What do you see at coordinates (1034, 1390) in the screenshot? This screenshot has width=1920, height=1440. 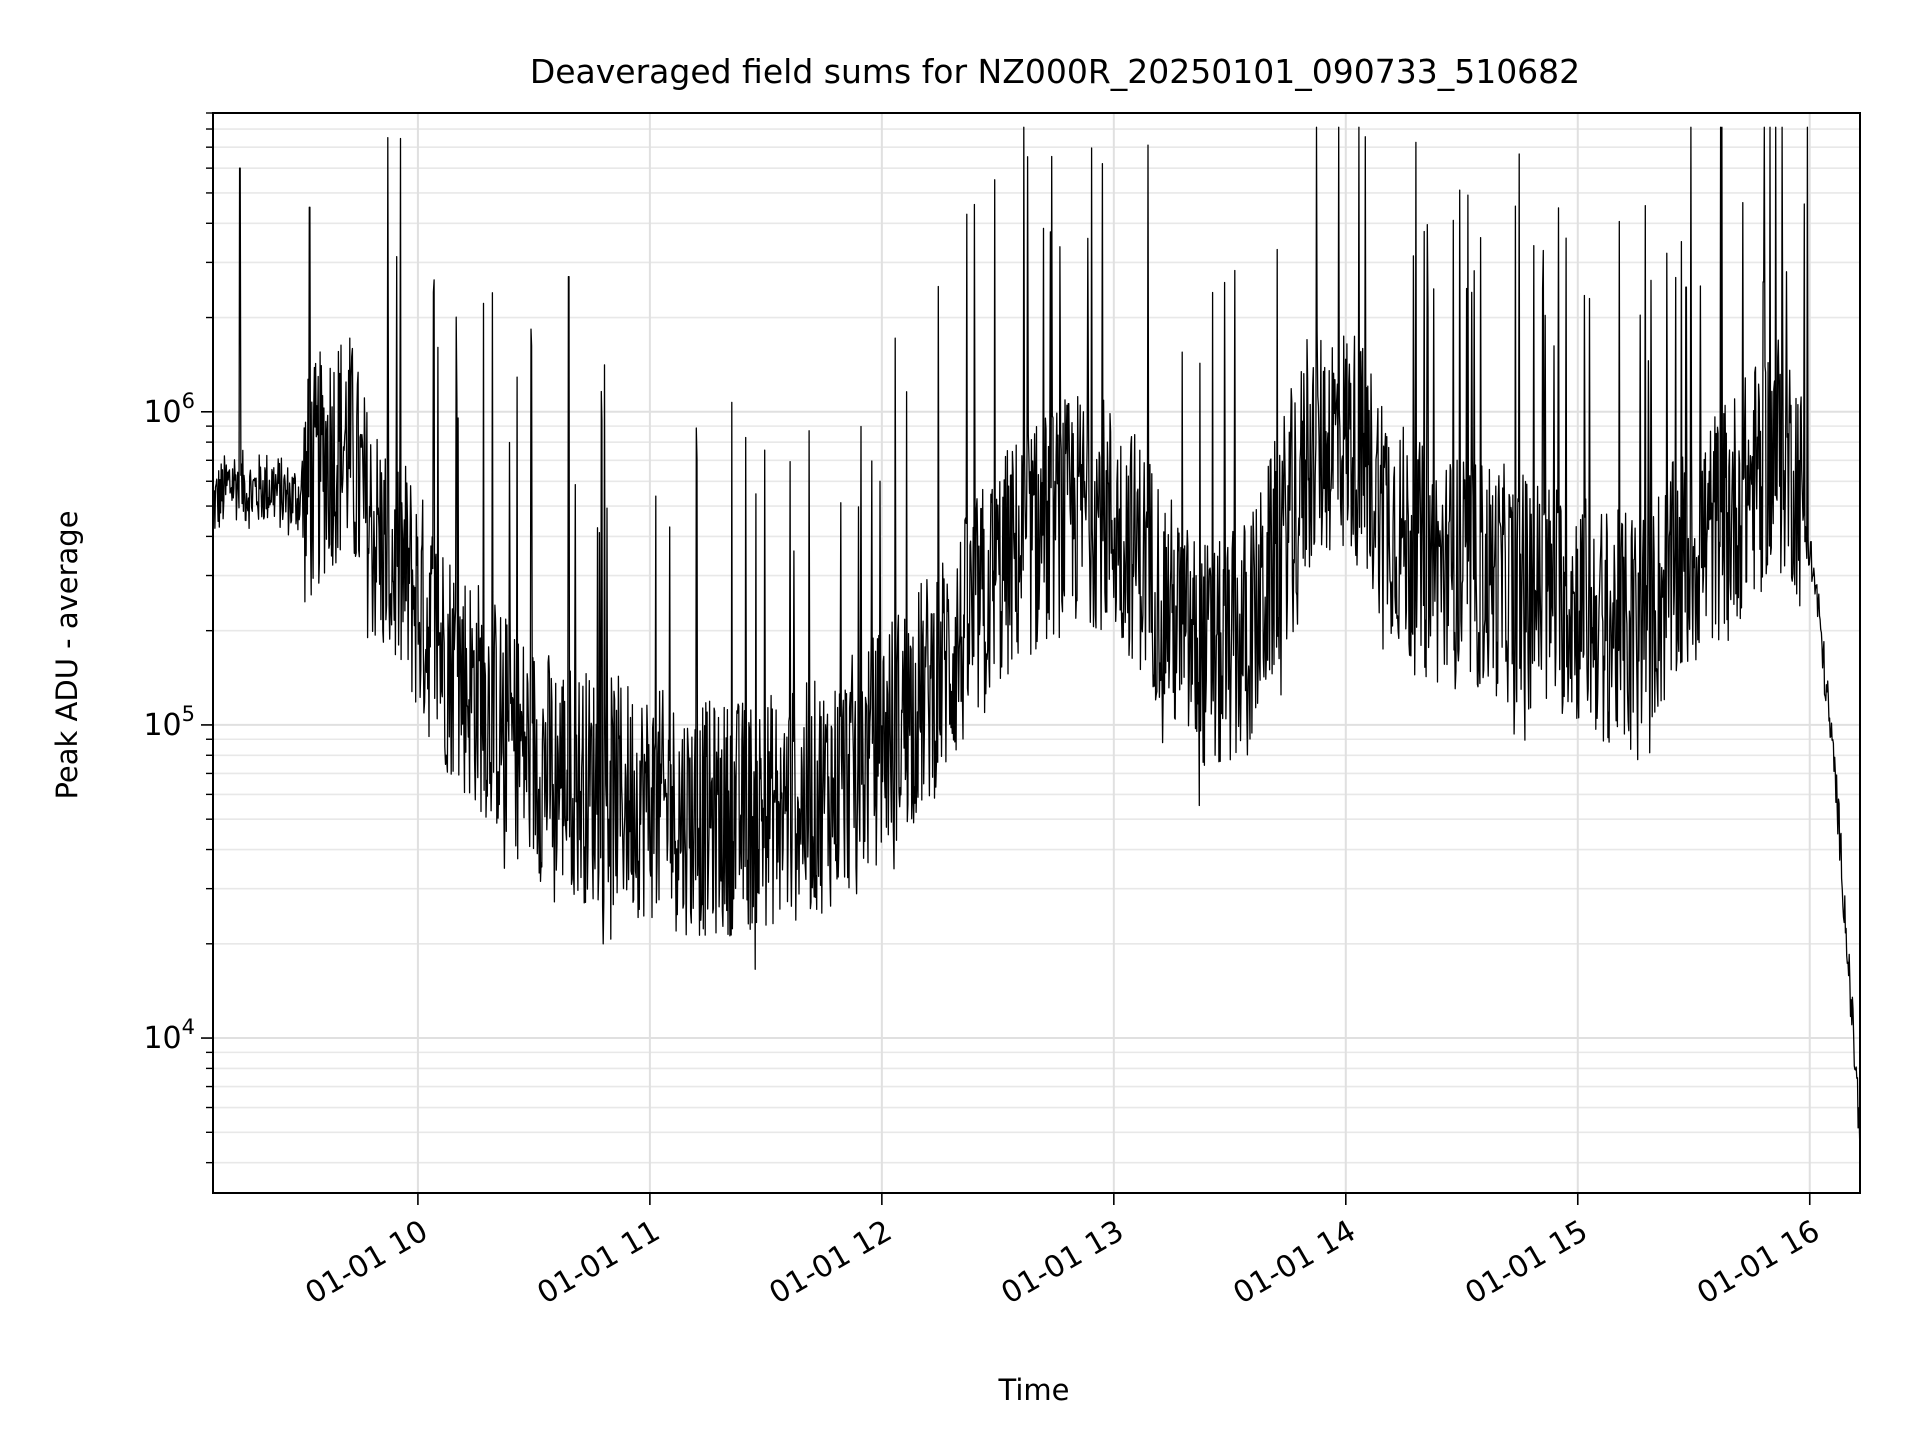 I see `x-axis-label: Time` at bounding box center [1034, 1390].